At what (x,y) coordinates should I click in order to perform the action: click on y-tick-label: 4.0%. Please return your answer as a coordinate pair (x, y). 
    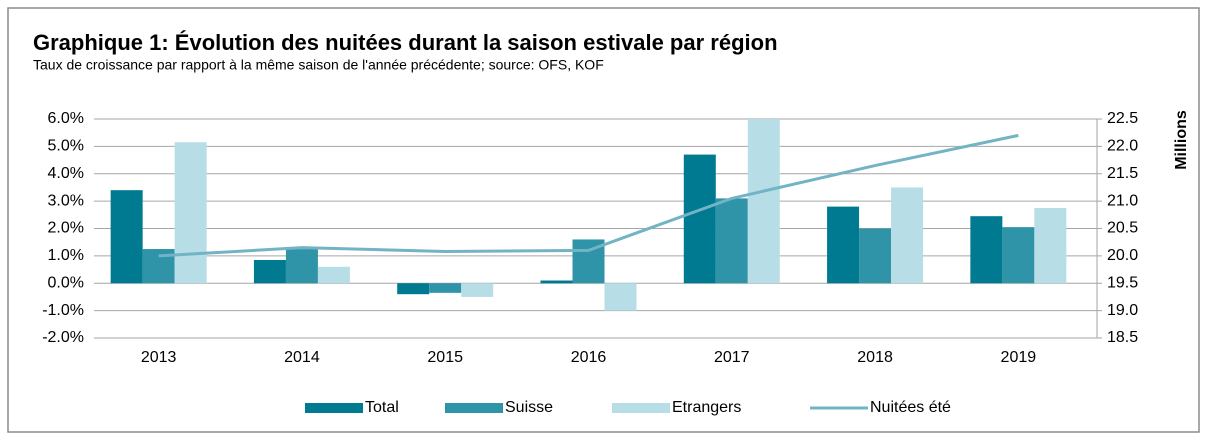
    Looking at the image, I should click on (66, 173).